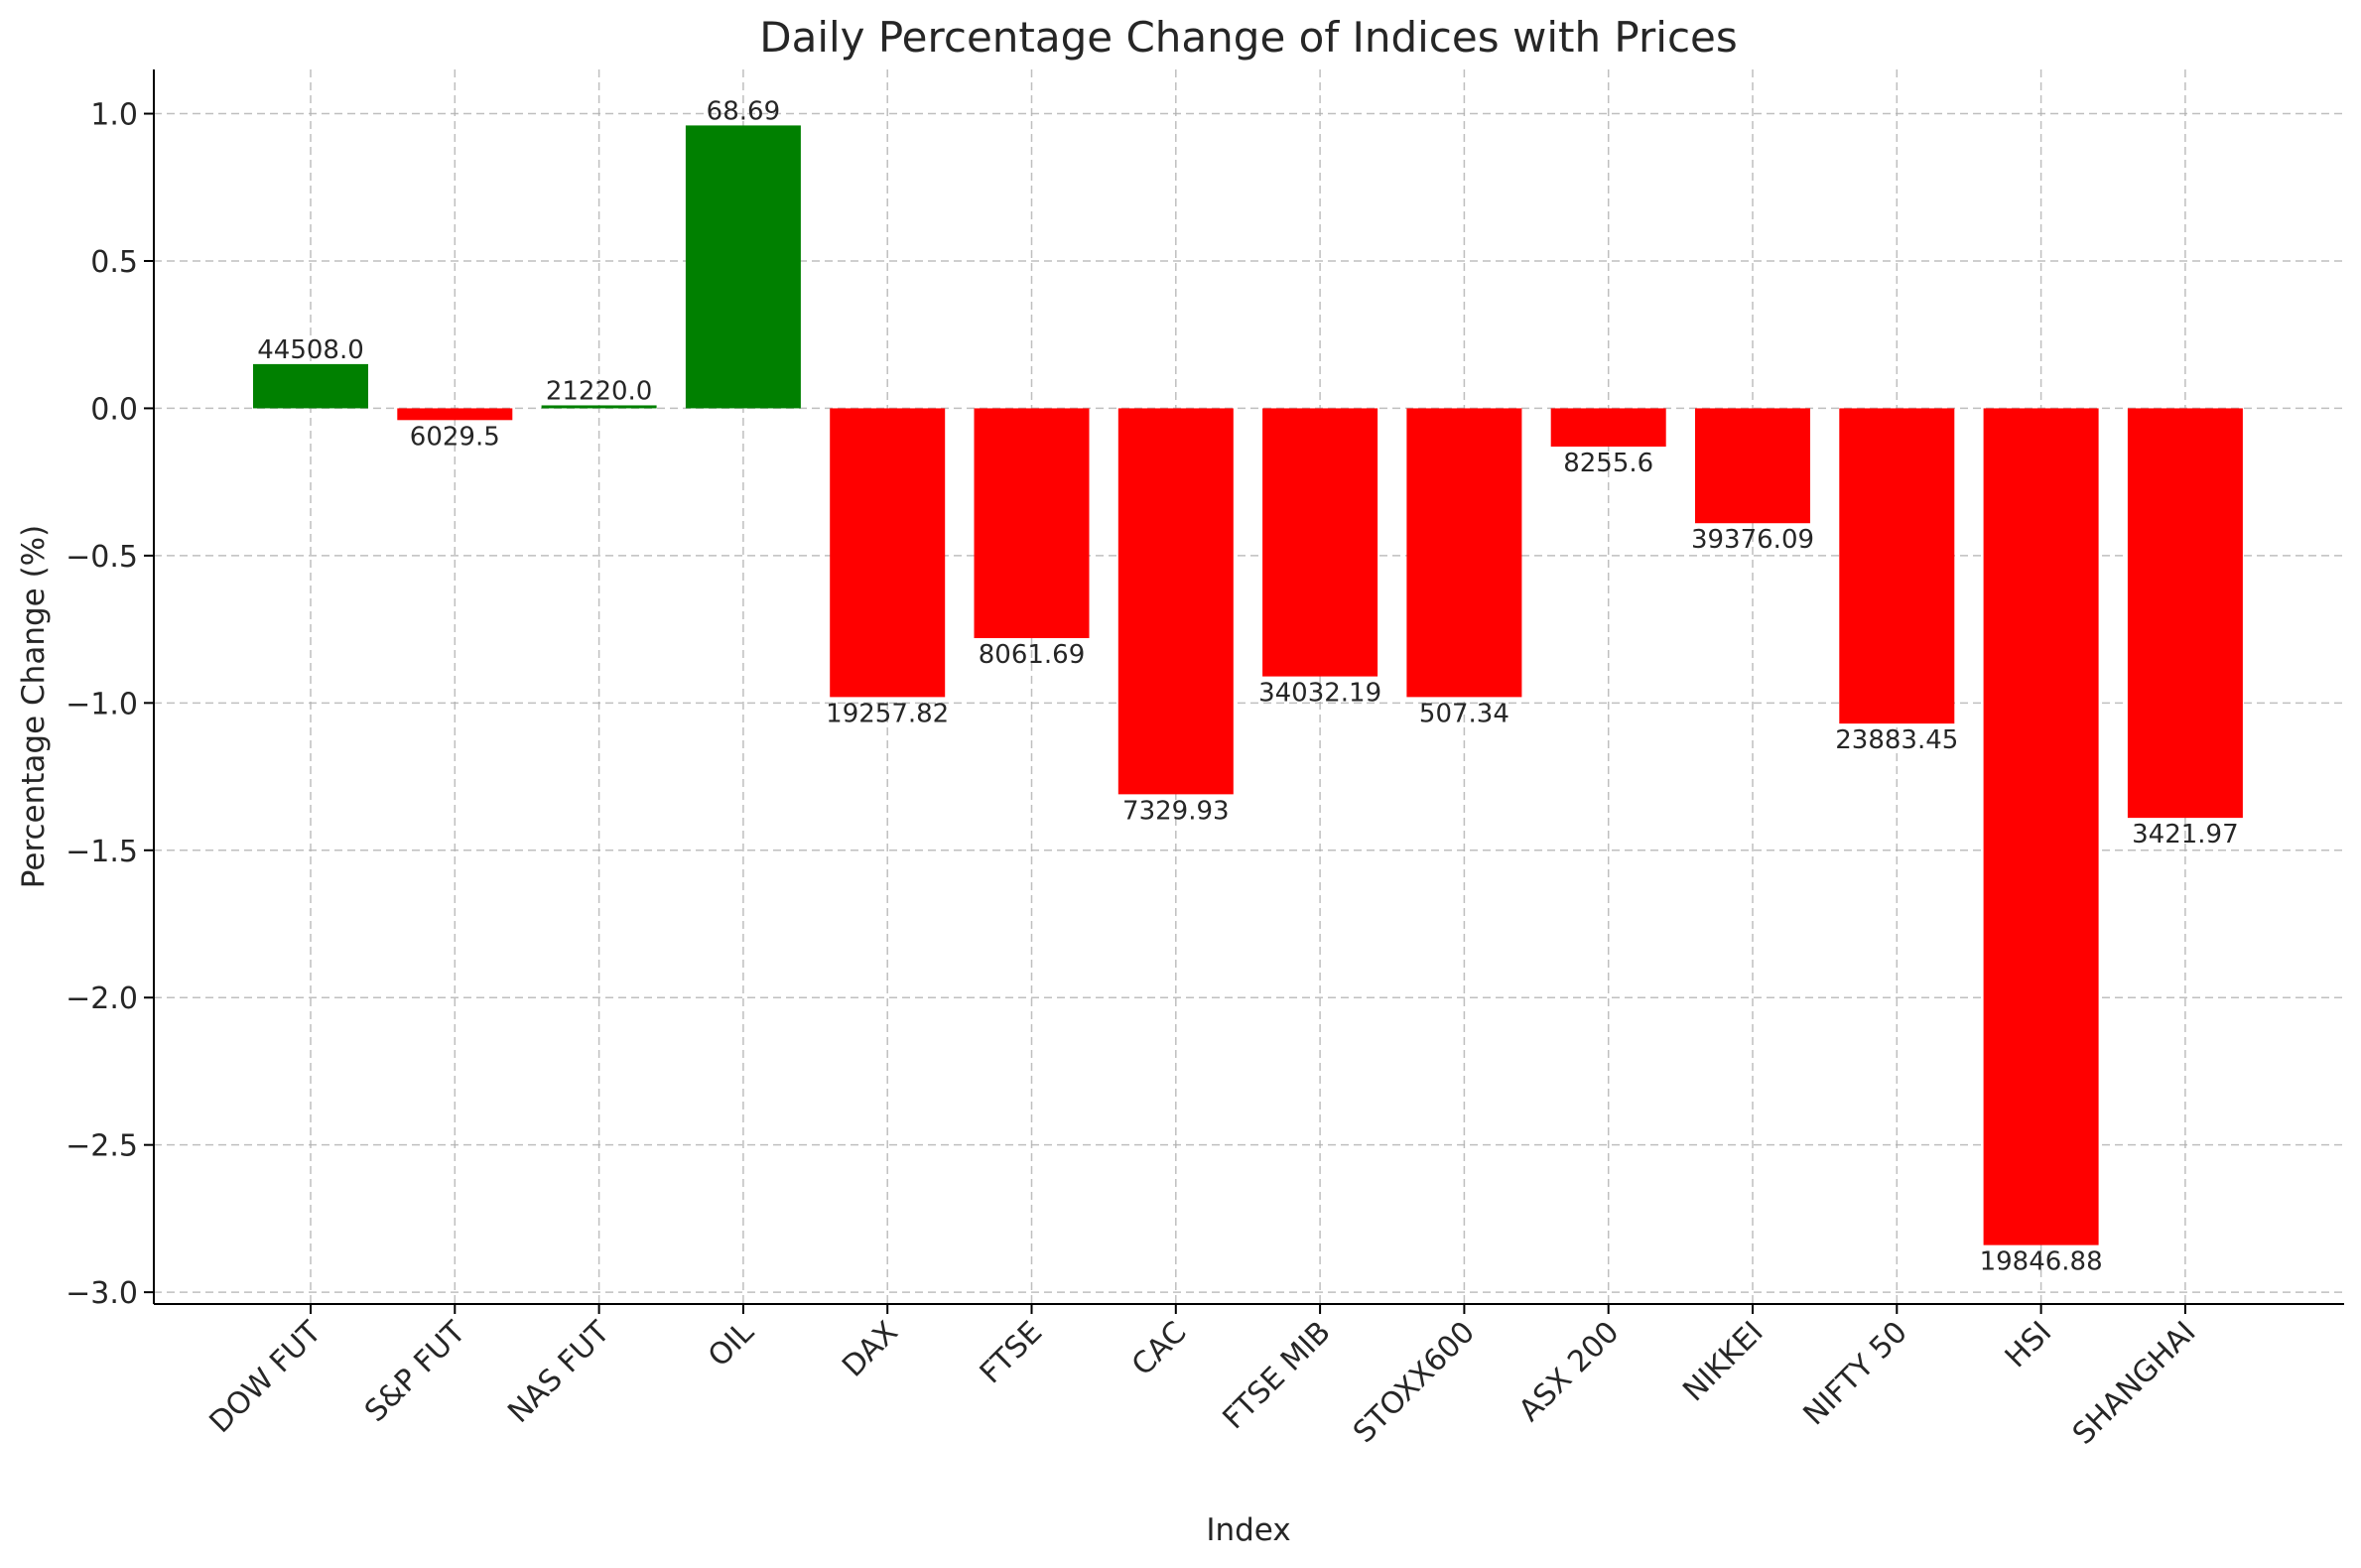 The height and width of the screenshot is (1568, 2361). I want to click on bar-dax, so click(888, 553).